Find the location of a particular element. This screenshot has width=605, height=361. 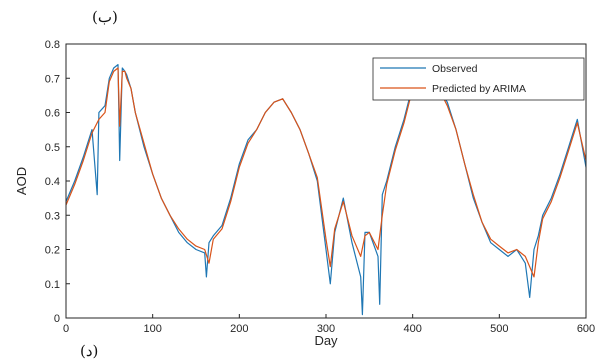

x-axis-title: Day is located at coordinates (326, 340).